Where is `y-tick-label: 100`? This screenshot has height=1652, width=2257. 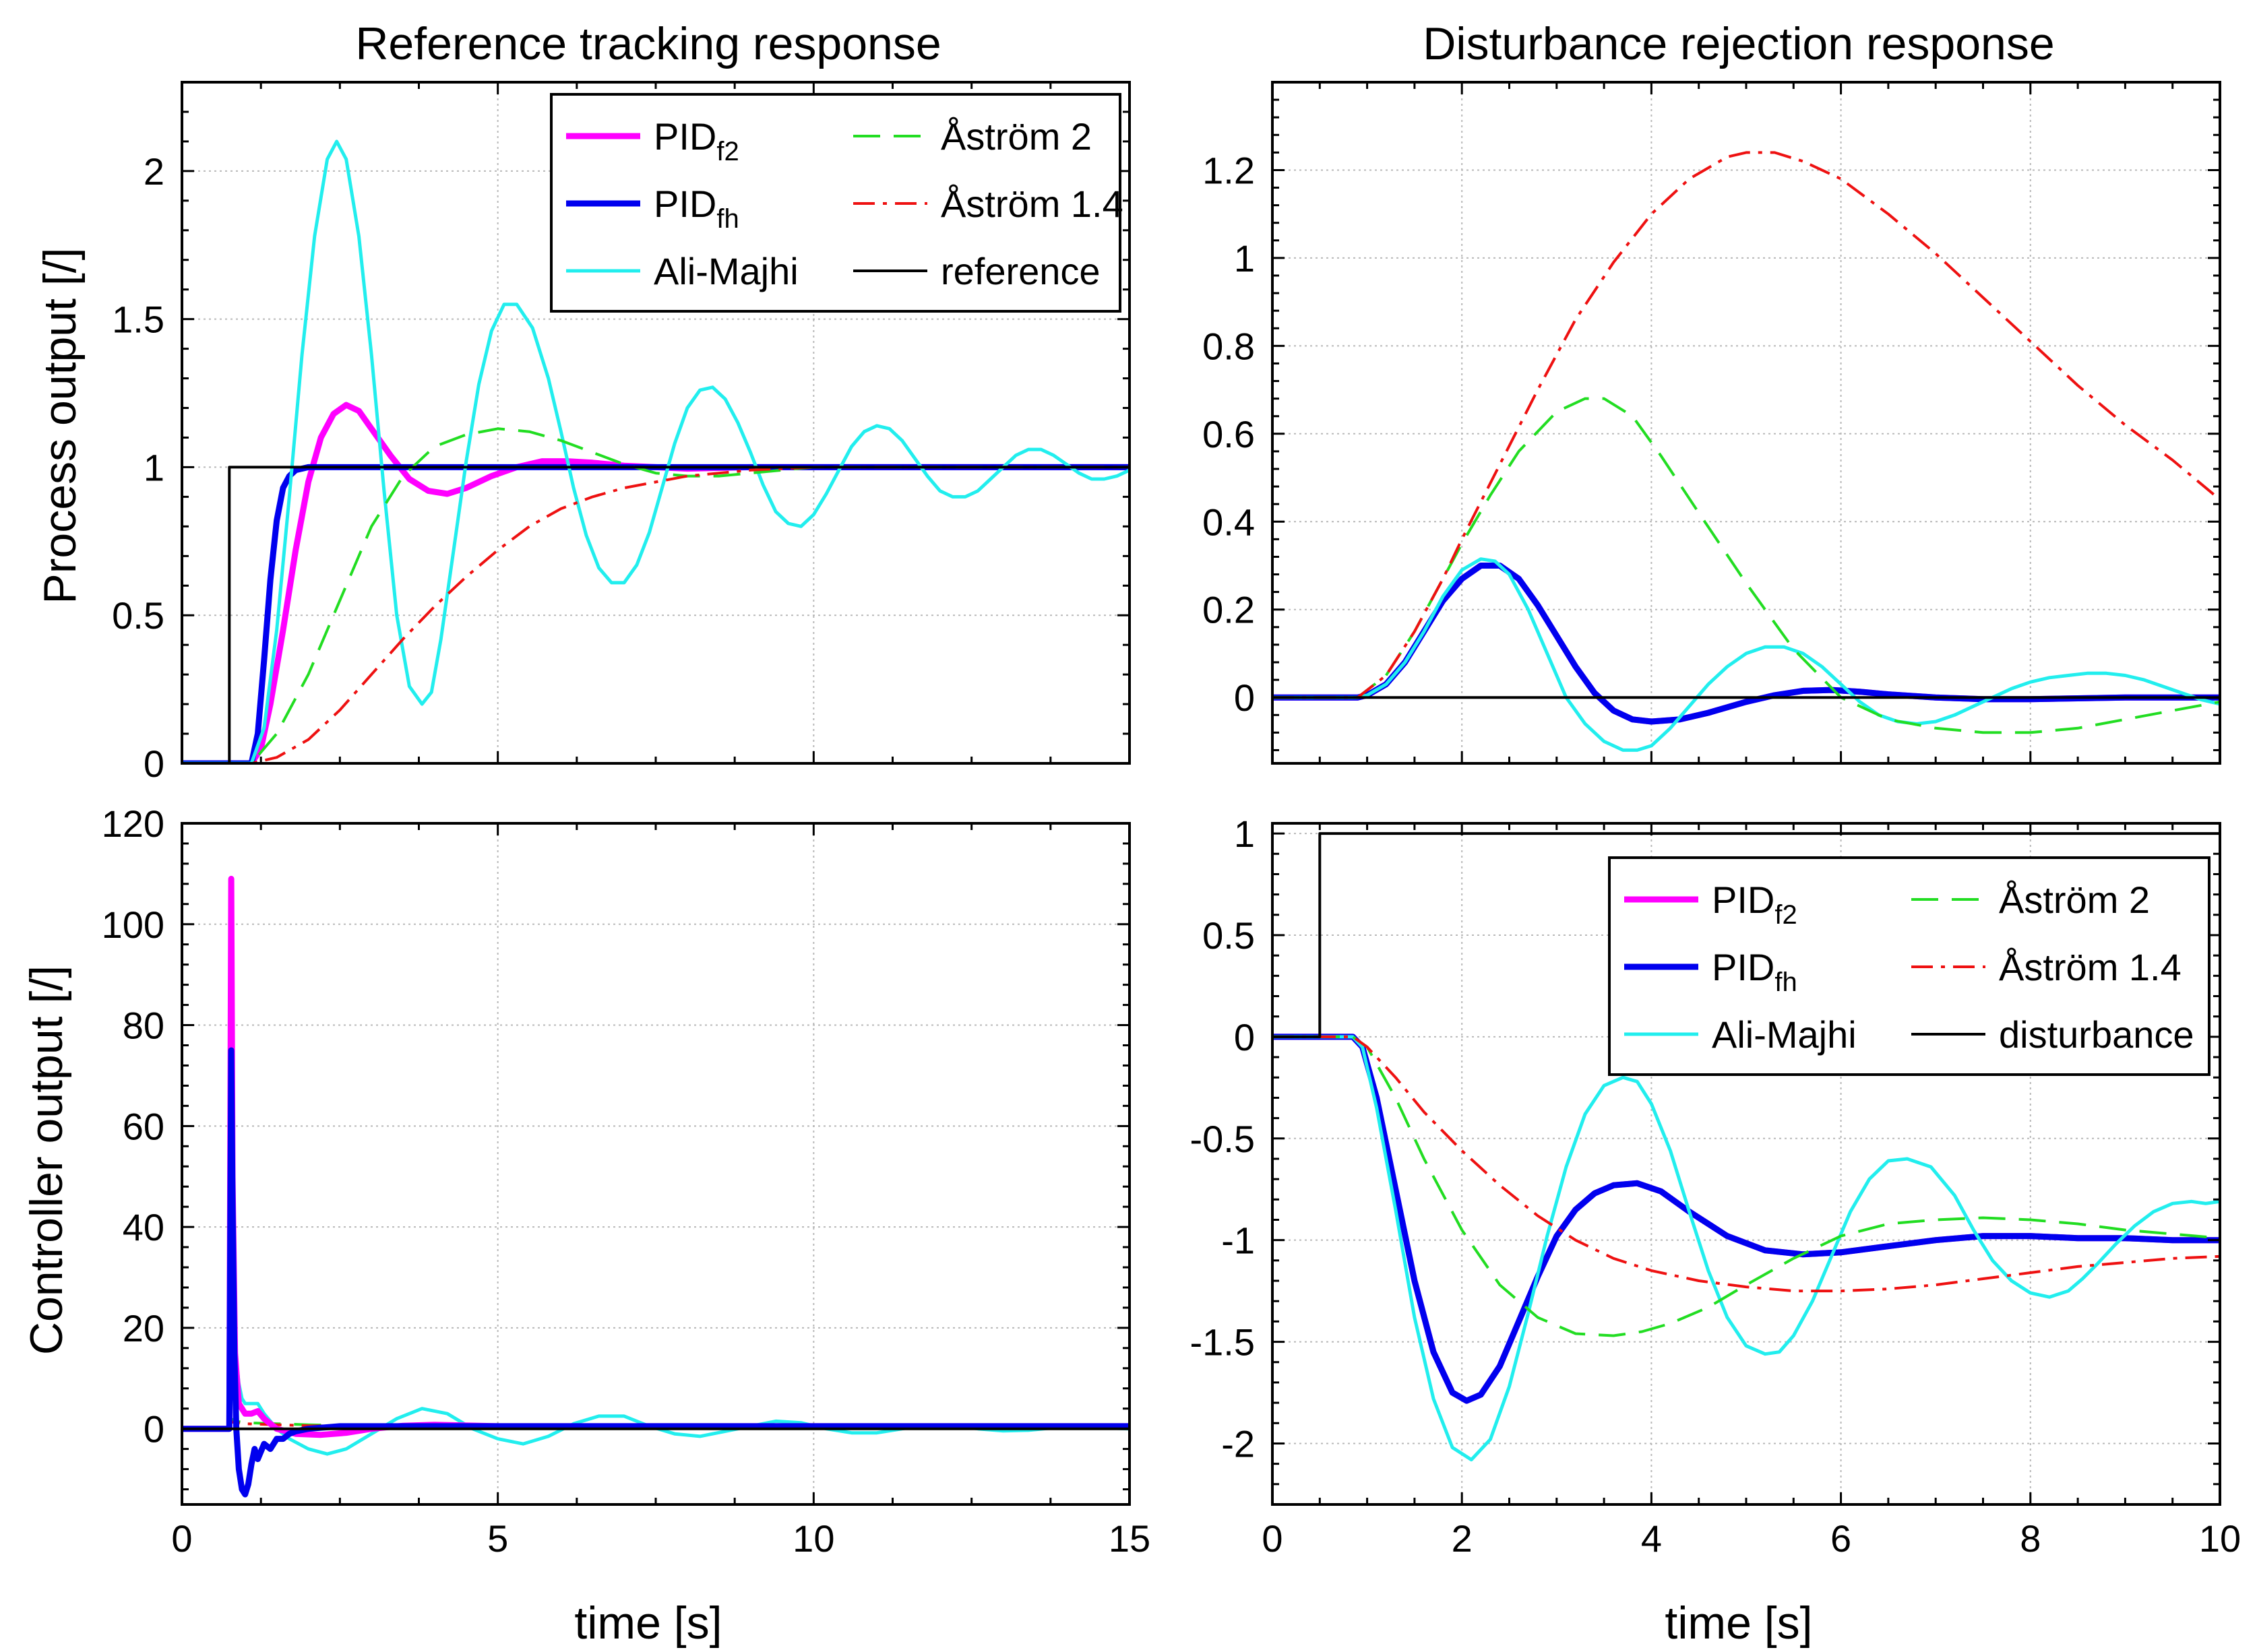 y-tick-label: 100 is located at coordinates (133, 924).